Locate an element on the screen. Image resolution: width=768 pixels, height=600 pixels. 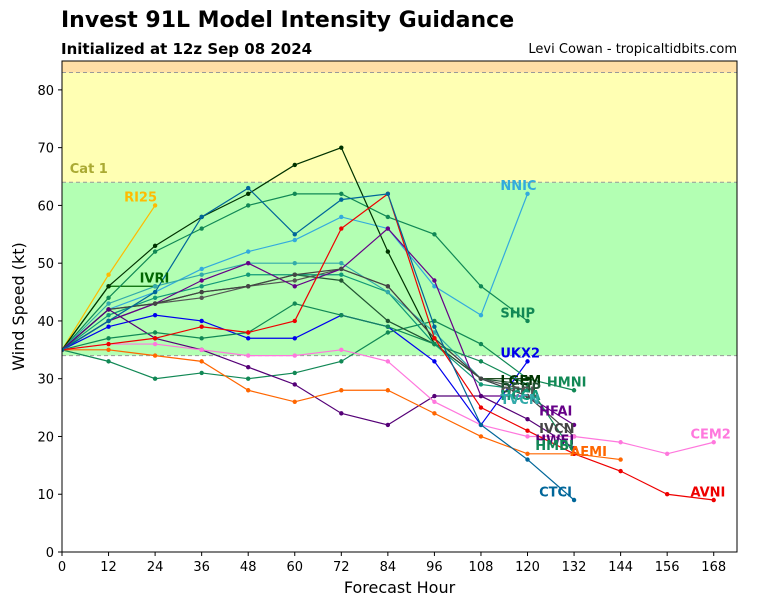
x-tick-label: 72 is located at coordinates (341, 567).